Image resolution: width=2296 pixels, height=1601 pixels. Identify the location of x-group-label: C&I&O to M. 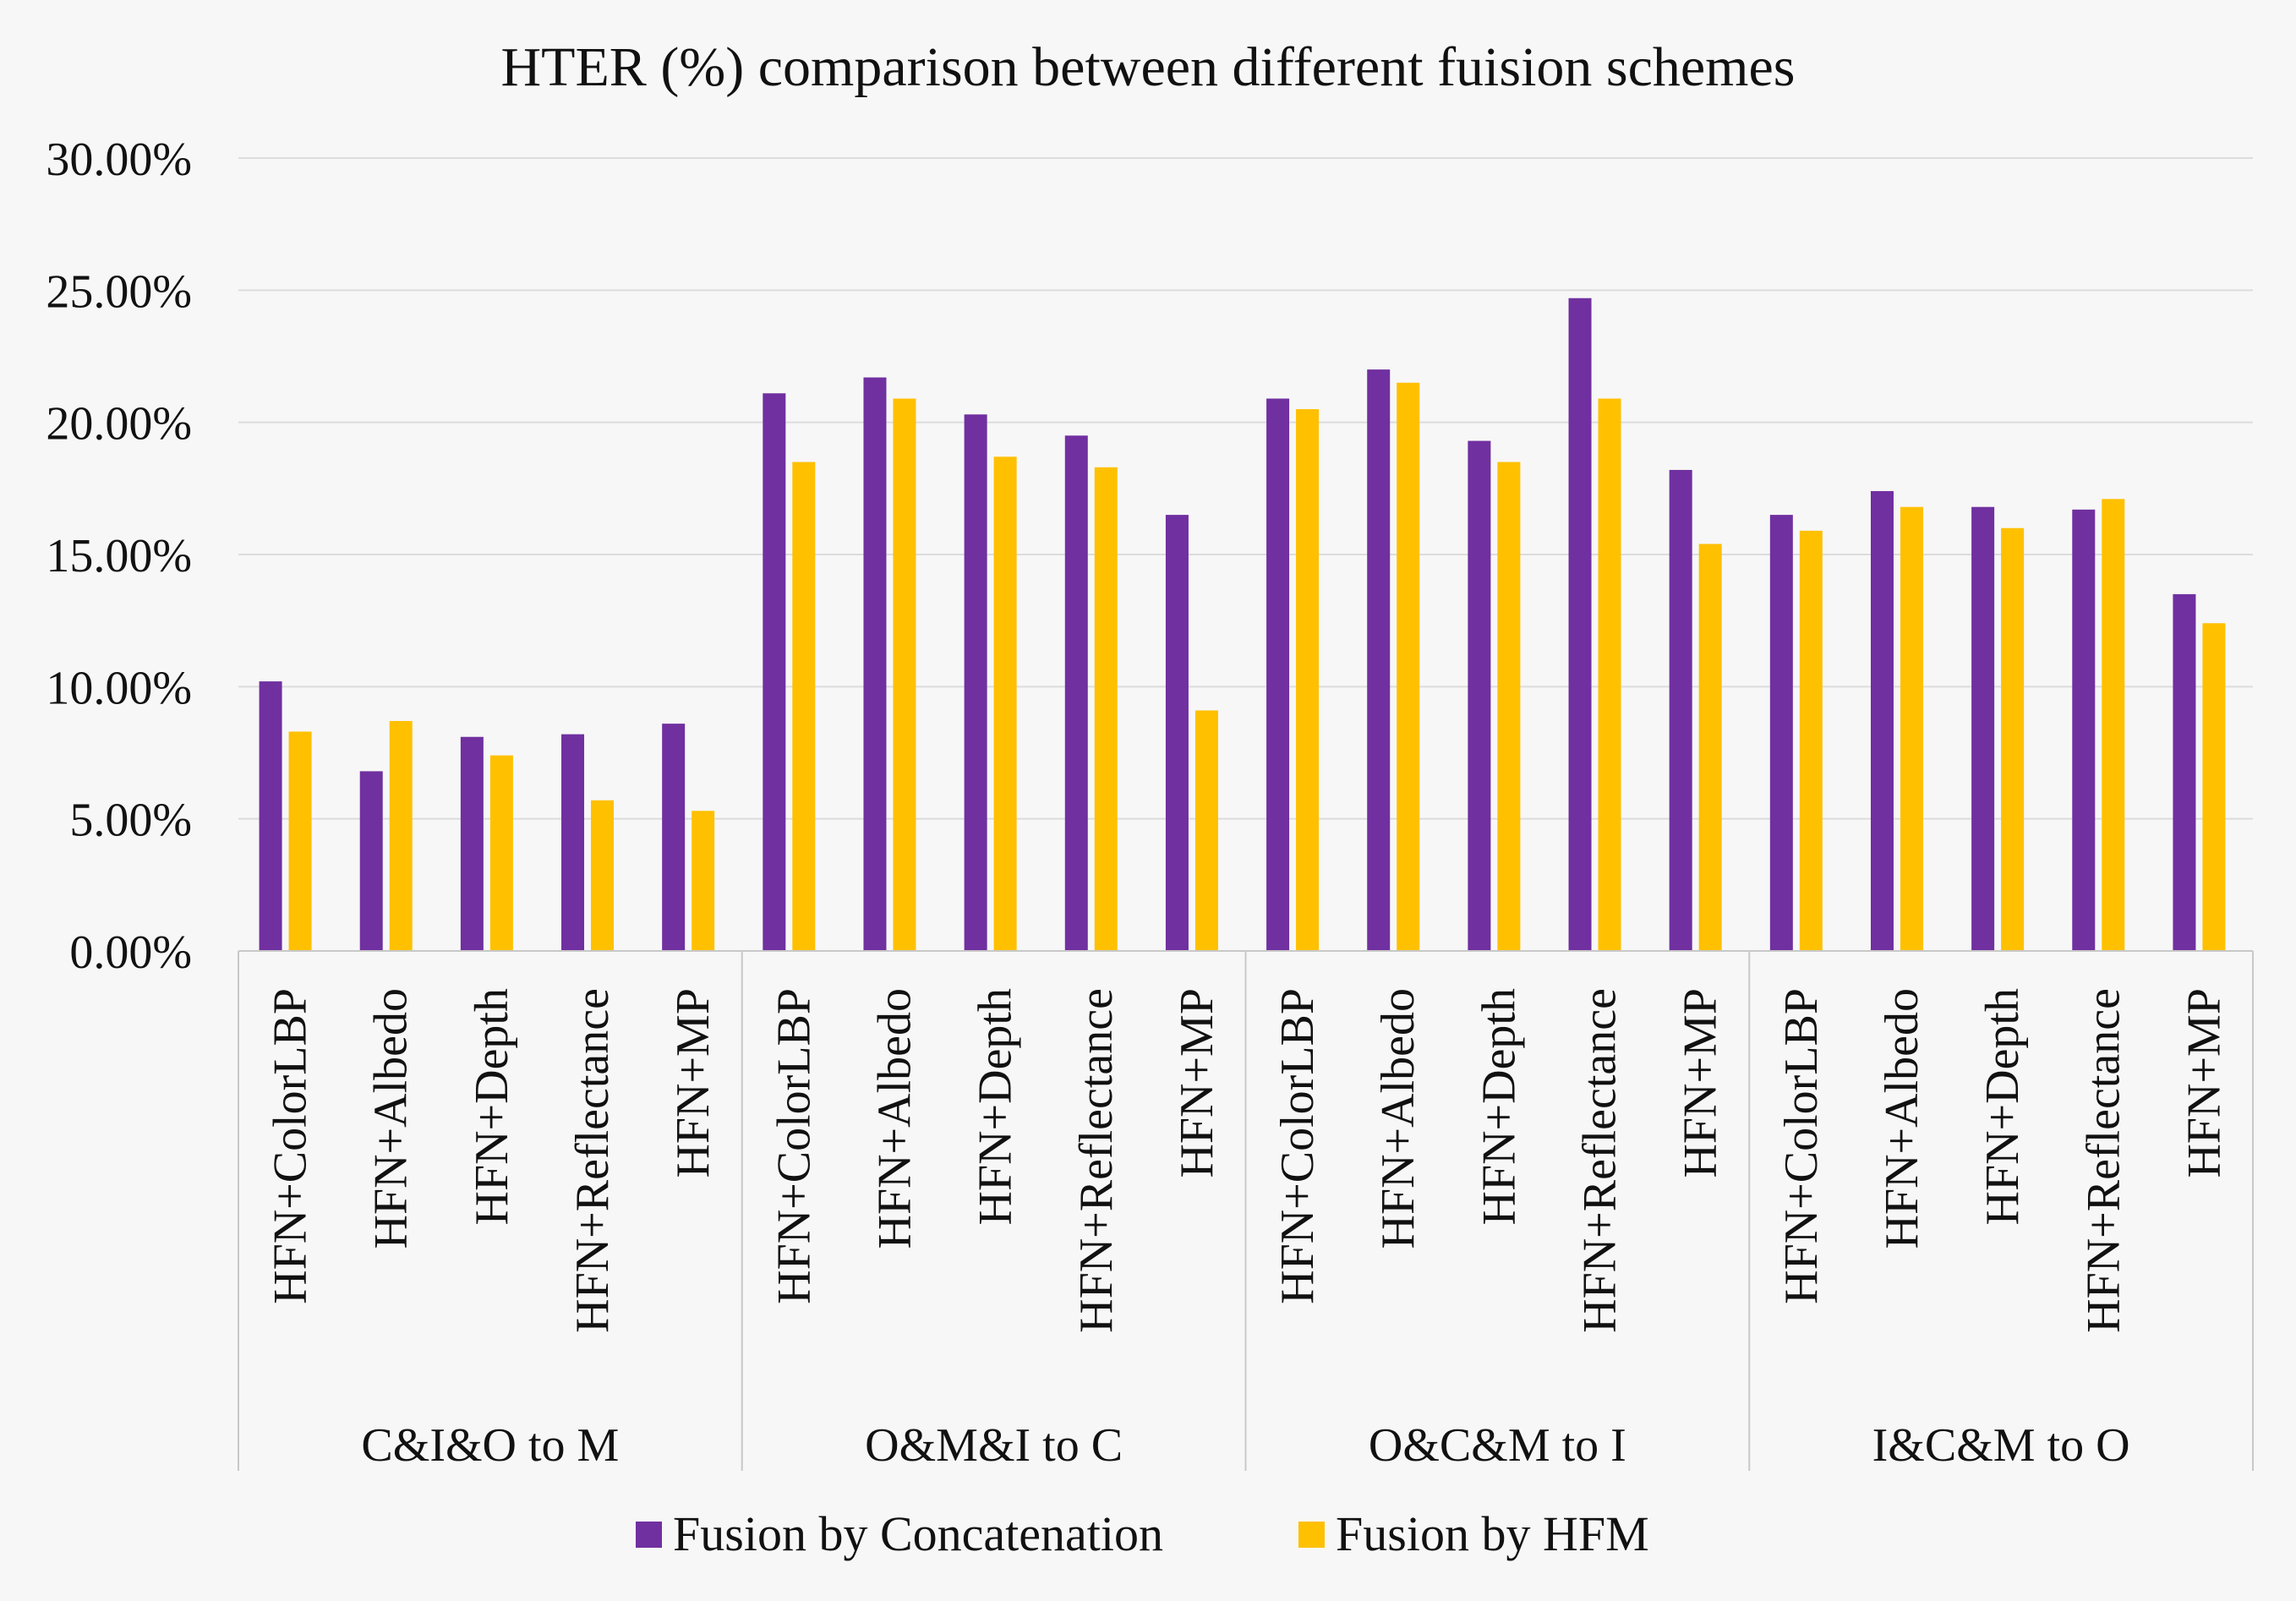
(490, 1445).